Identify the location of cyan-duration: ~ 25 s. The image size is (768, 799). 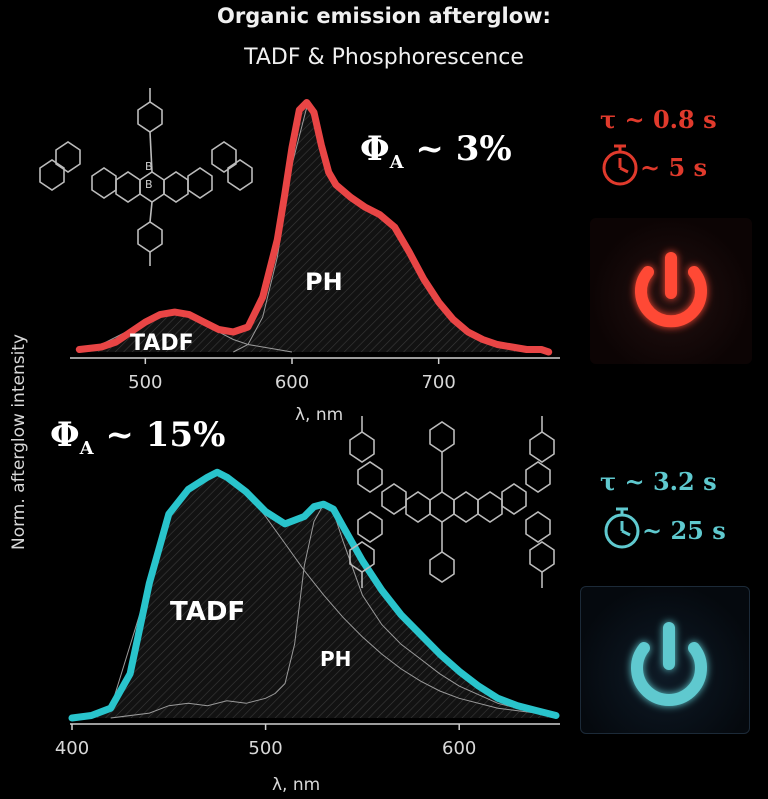
(684, 530).